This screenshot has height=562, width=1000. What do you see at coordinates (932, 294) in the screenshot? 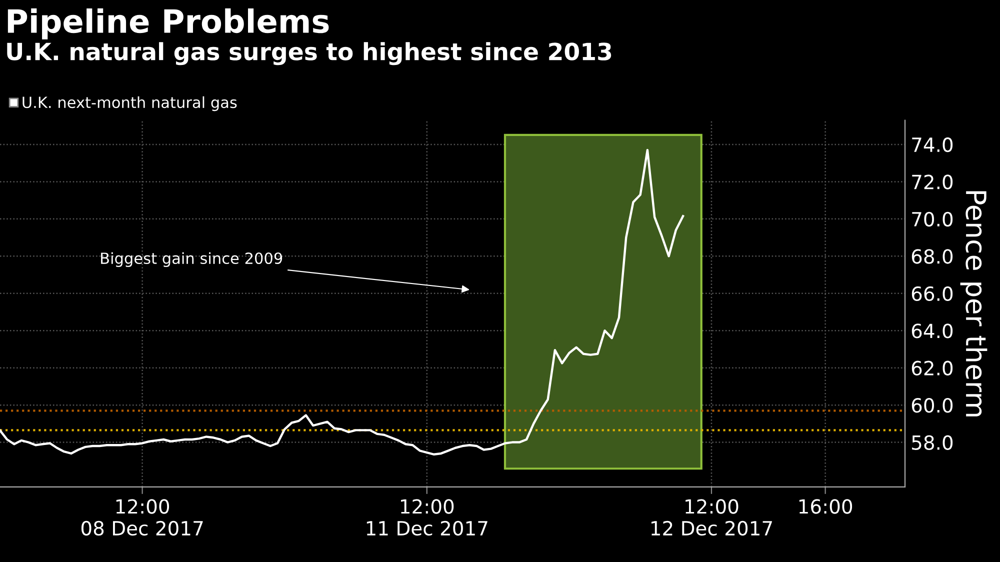
I see `y-tick-label: 66.0` at bounding box center [932, 294].